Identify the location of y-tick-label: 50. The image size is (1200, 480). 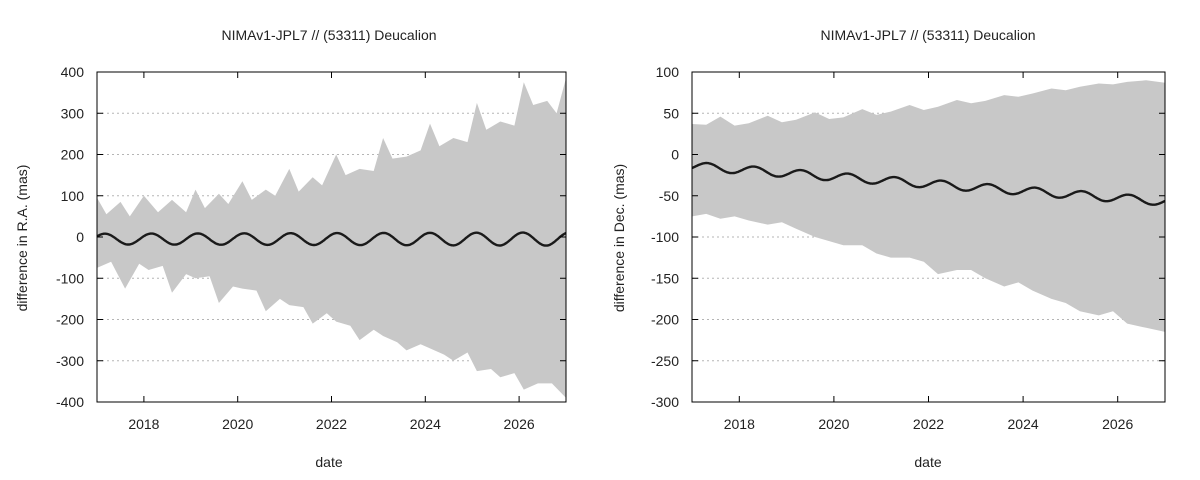
(671, 113).